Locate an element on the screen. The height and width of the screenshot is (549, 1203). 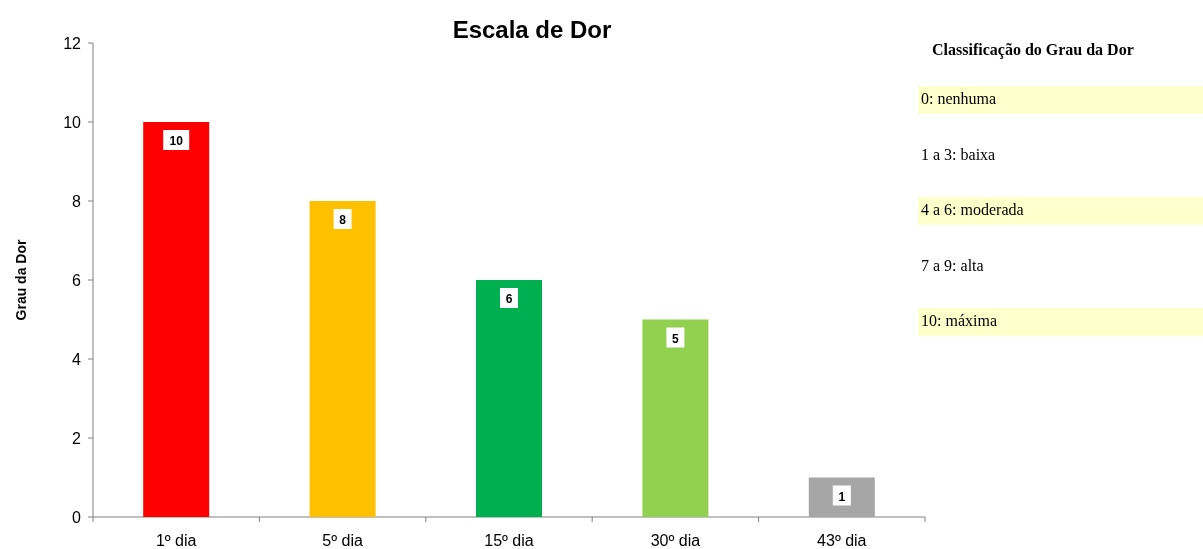
y-tick-label: 2 is located at coordinates (77, 438).